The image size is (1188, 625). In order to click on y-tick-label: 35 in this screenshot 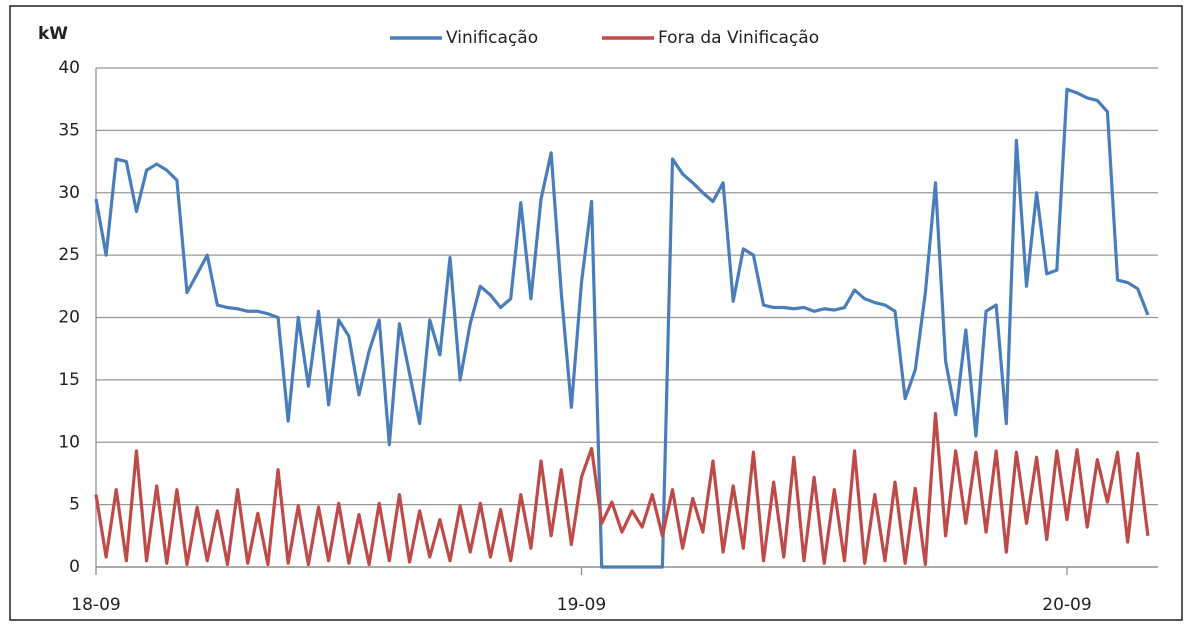, I will do `click(69, 130)`.